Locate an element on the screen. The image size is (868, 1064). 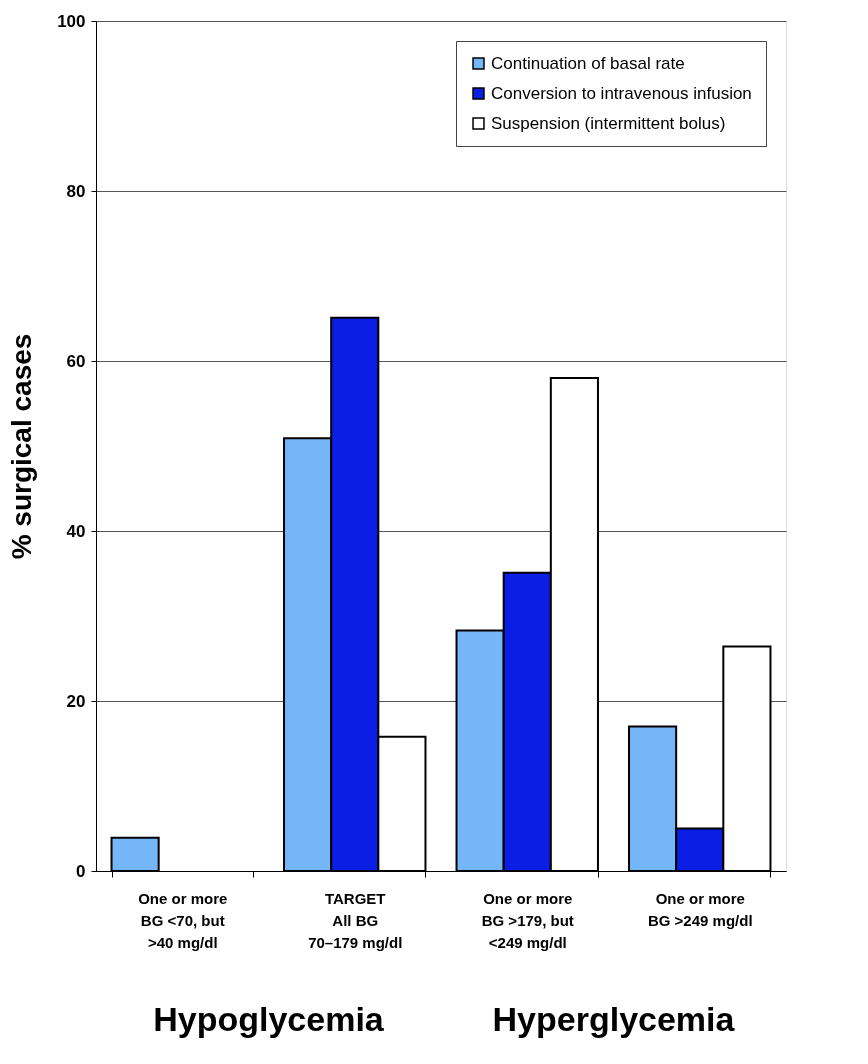
legend-label: Continuation of basal rate is located at coordinates (588, 63).